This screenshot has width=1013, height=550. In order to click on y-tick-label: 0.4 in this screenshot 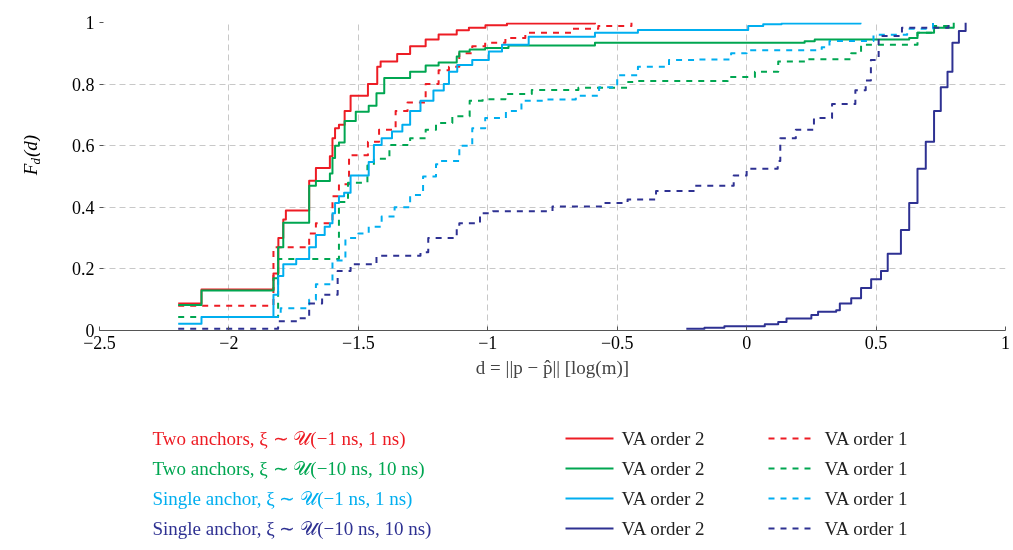, I will do `click(83, 207)`.